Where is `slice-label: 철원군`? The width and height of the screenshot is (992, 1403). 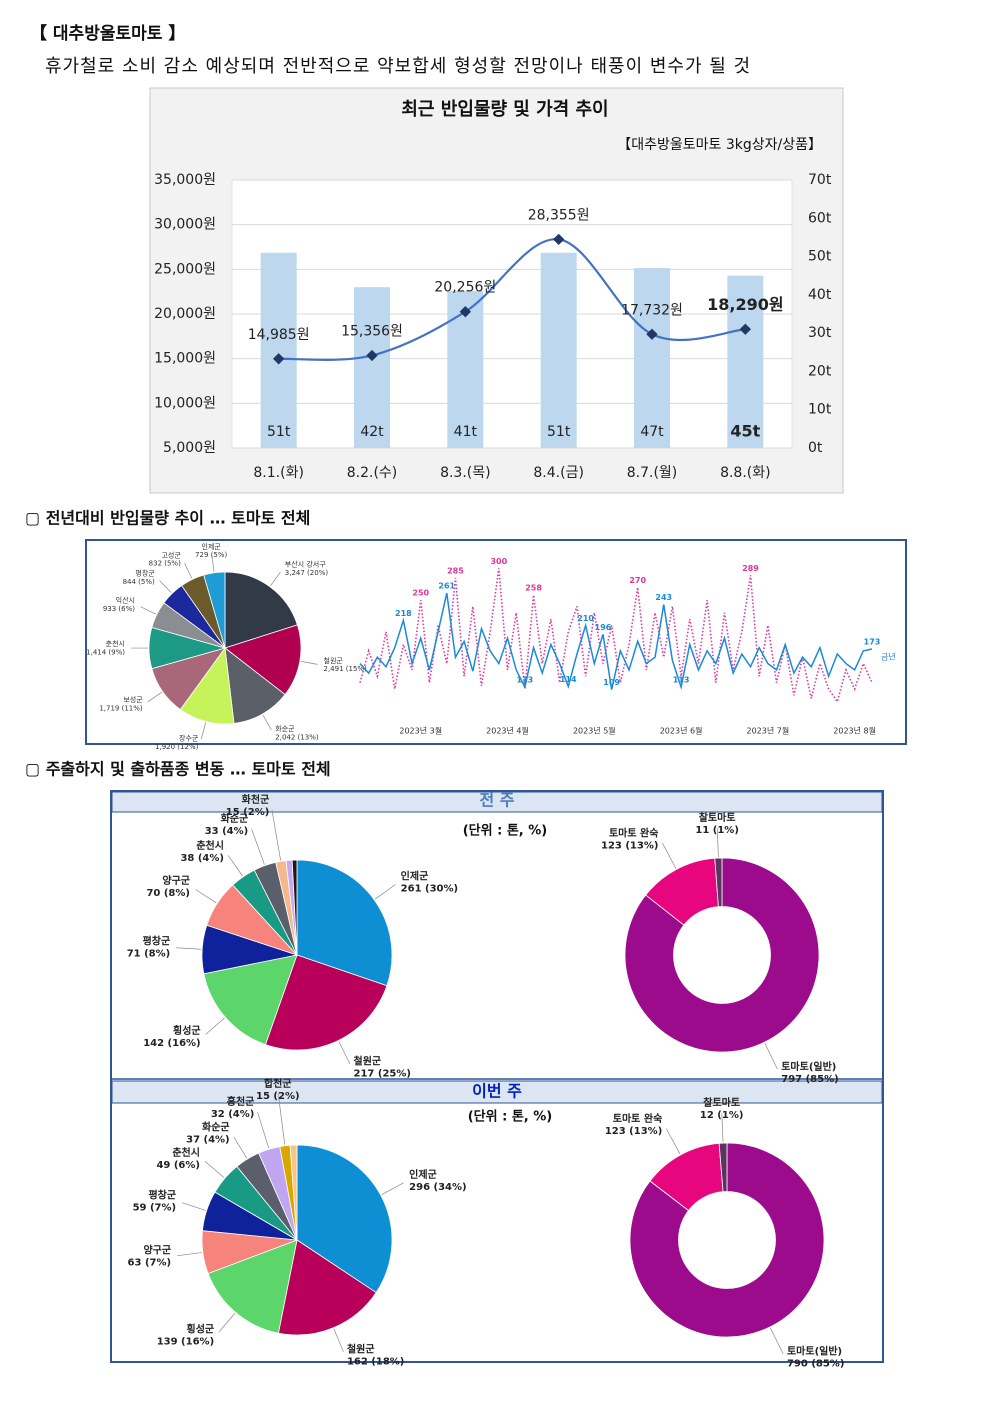
slice-label: 철원군 is located at coordinates (334, 660).